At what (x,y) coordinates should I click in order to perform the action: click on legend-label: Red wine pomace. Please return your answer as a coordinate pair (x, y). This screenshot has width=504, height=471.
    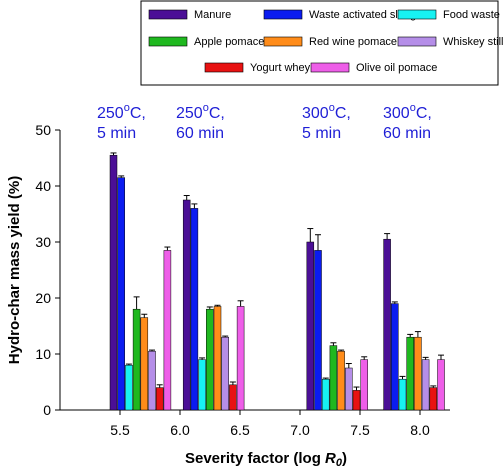
    Looking at the image, I should click on (353, 42).